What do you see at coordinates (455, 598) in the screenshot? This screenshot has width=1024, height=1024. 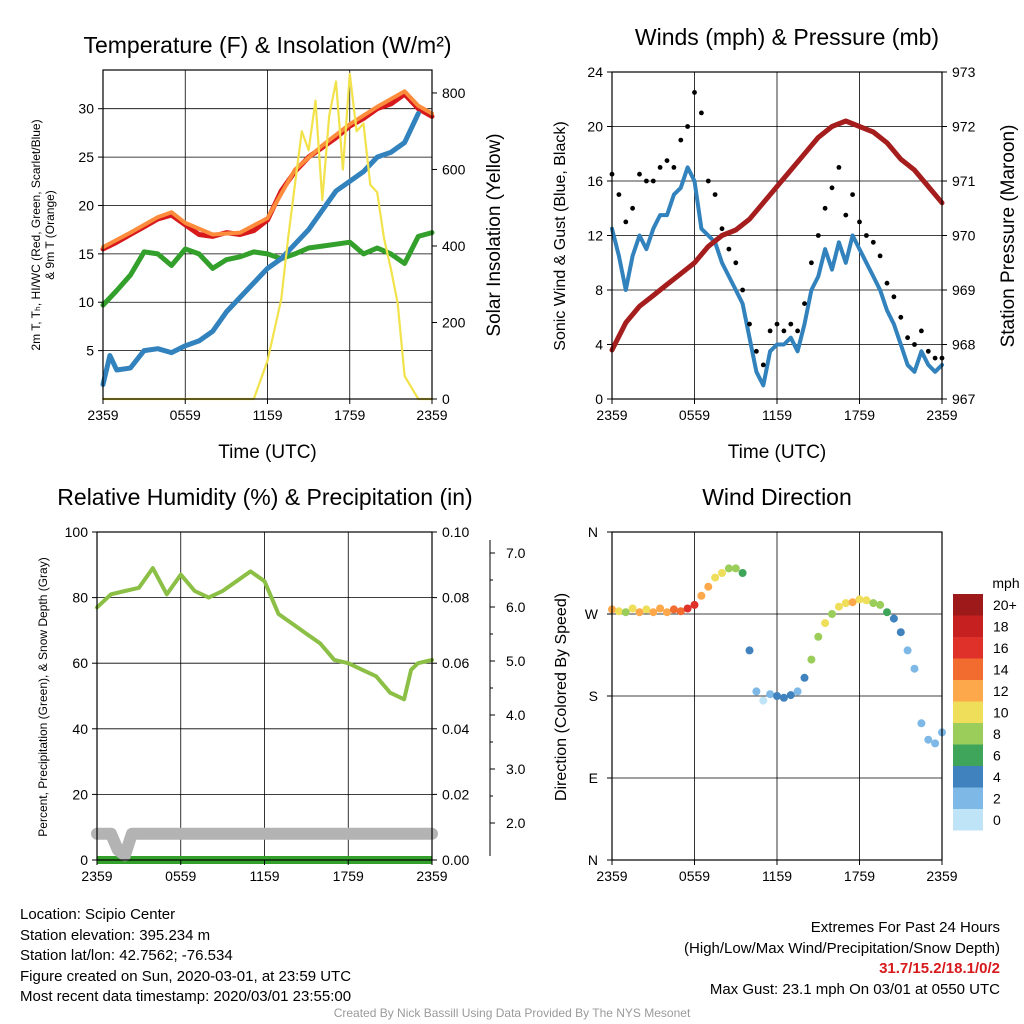 I see `y2-tick-label: 0.08` at bounding box center [455, 598].